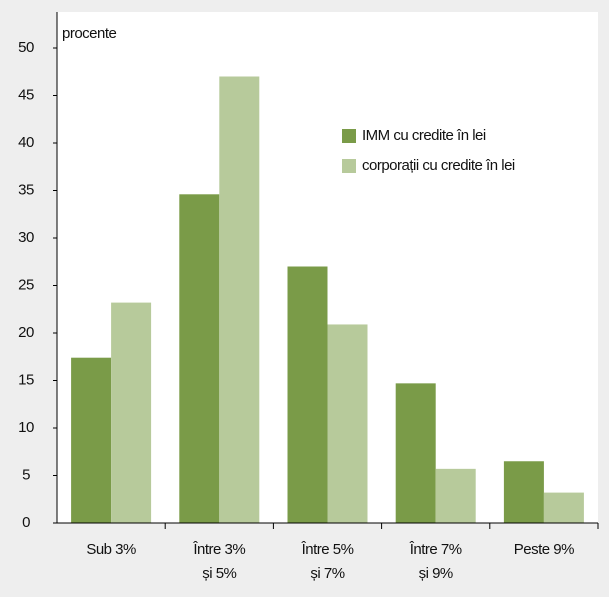  Describe the element at coordinates (436, 573) in the screenshot. I see `x-tick-label: și 9%` at that location.